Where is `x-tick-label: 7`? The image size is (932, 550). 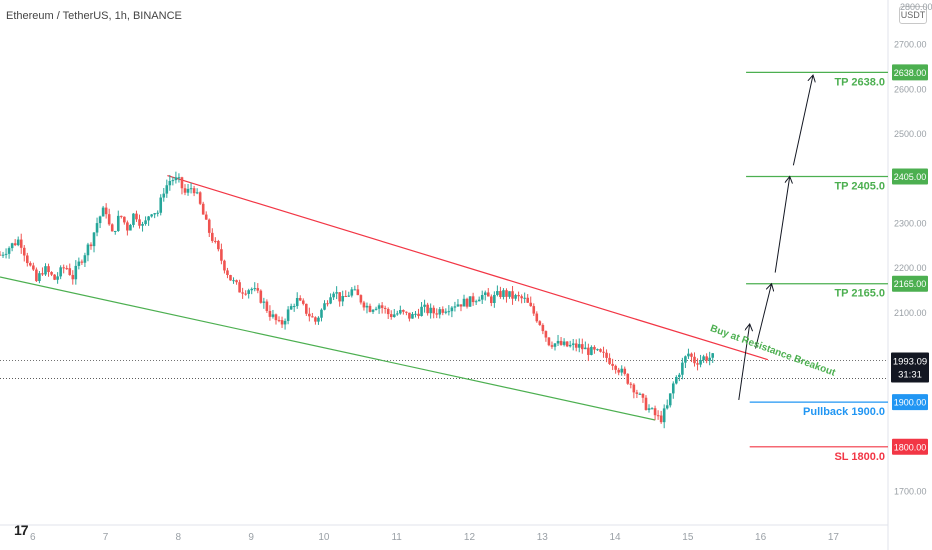 x-tick-label: 7 is located at coordinates (106, 537).